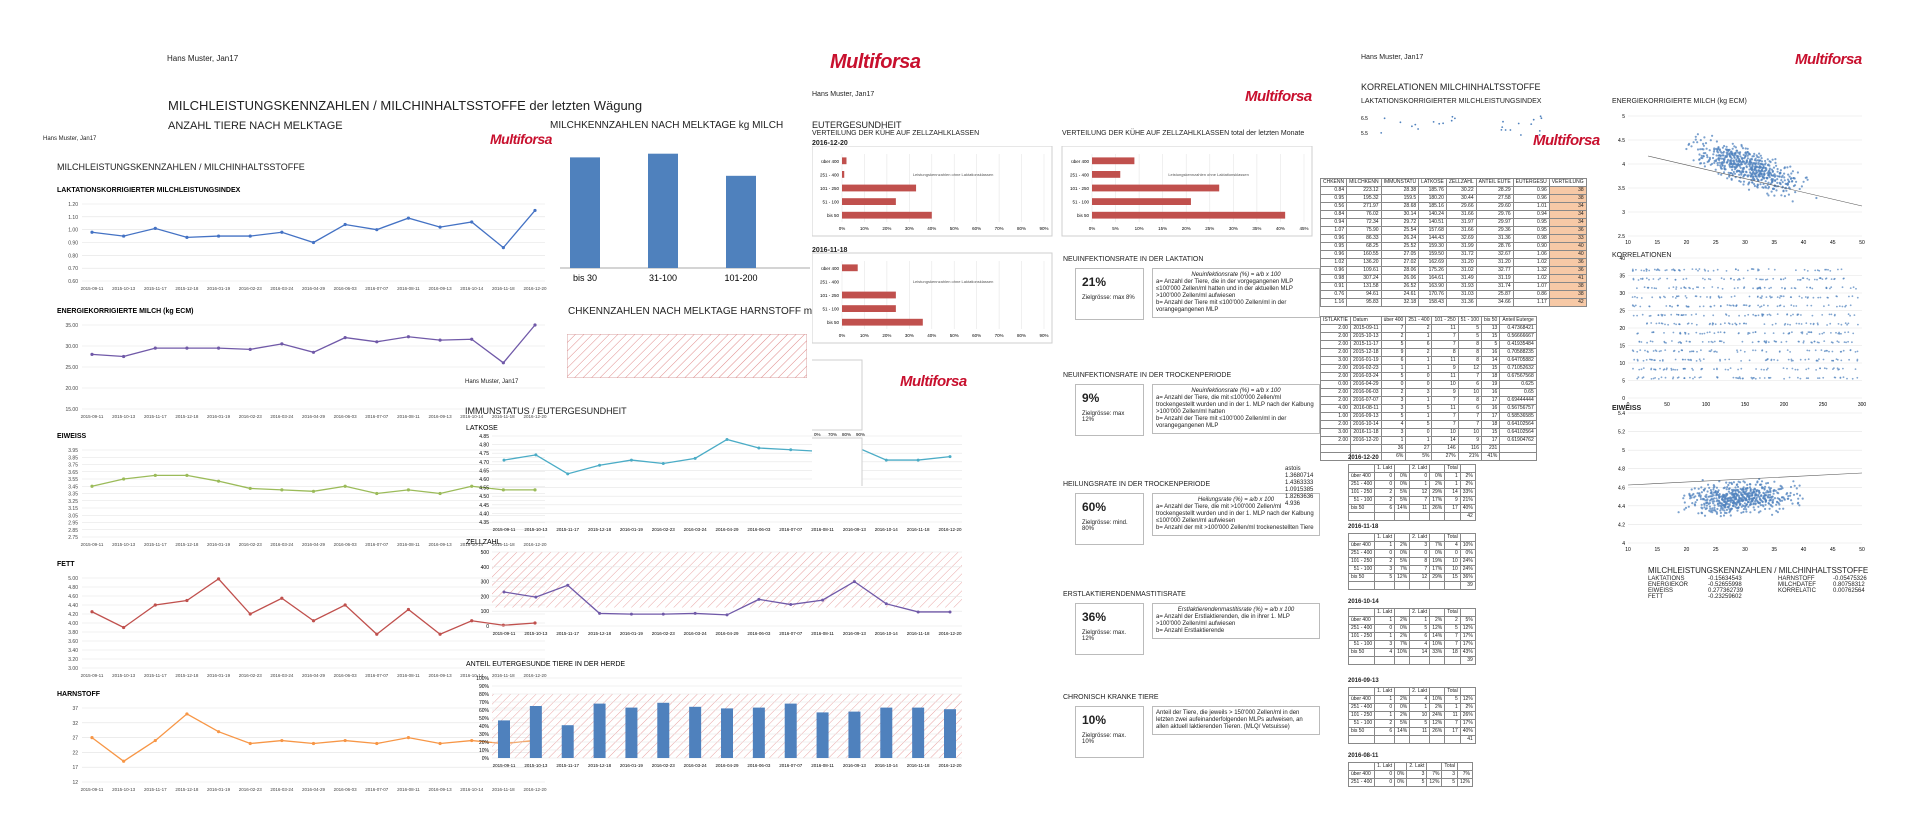  What do you see at coordinates (1432, 198) in the screenshot?
I see `table-cell: 180.20` at bounding box center [1432, 198].